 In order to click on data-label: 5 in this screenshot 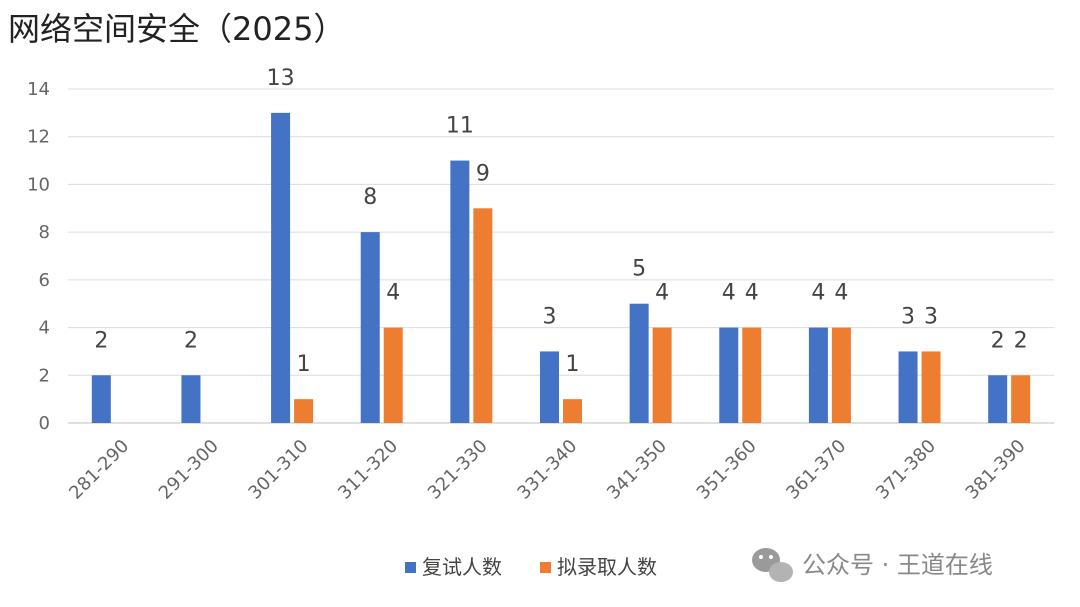, I will do `click(639, 269)`.